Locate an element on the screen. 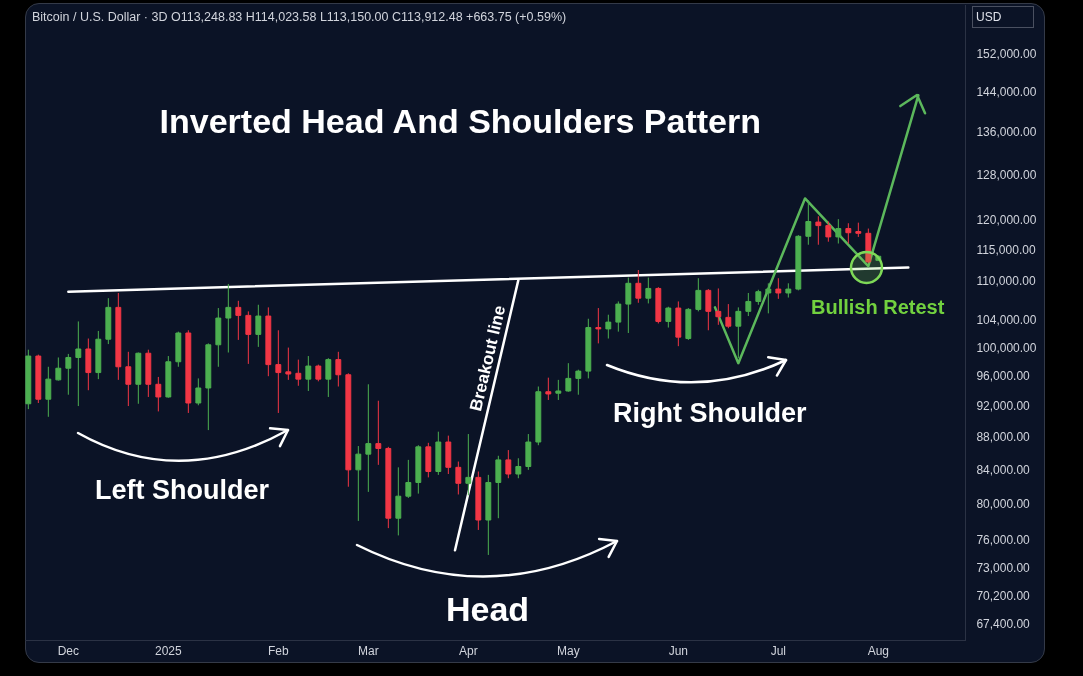  text: Inverted Head And Shoulders Pattern is located at coordinates (460, 120).